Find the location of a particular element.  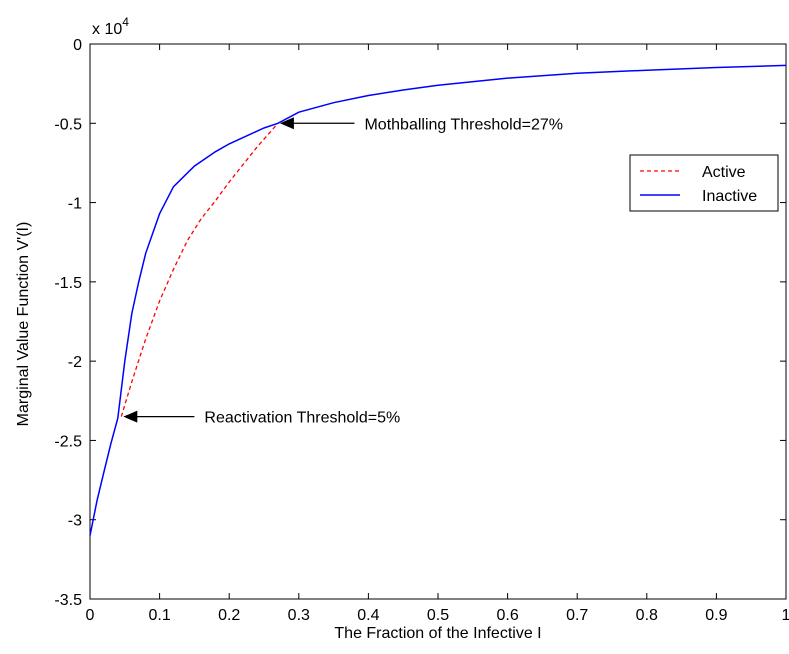

x-axis-title: The Fraction of the Infective I is located at coordinates (437, 633).